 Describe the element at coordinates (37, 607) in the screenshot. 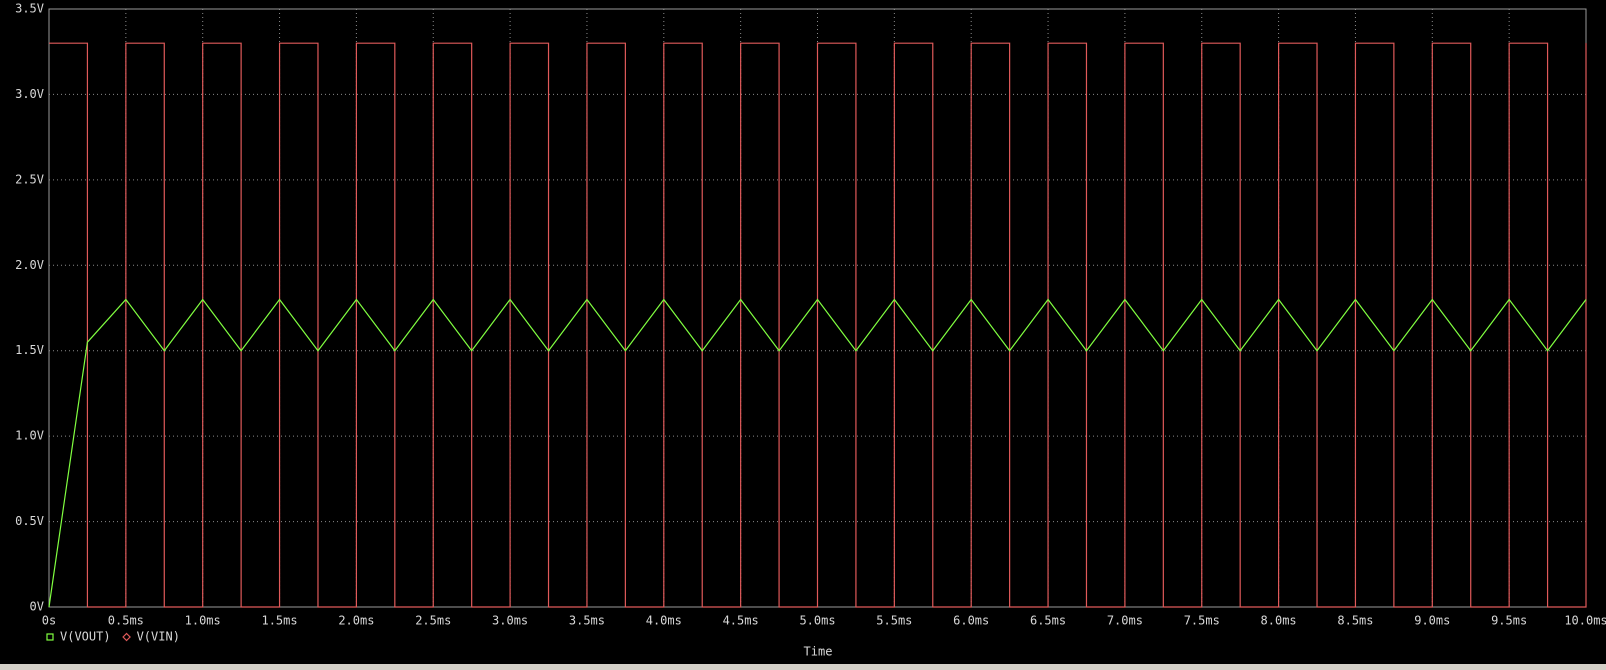

I see `y-tick-label: 0V` at that location.